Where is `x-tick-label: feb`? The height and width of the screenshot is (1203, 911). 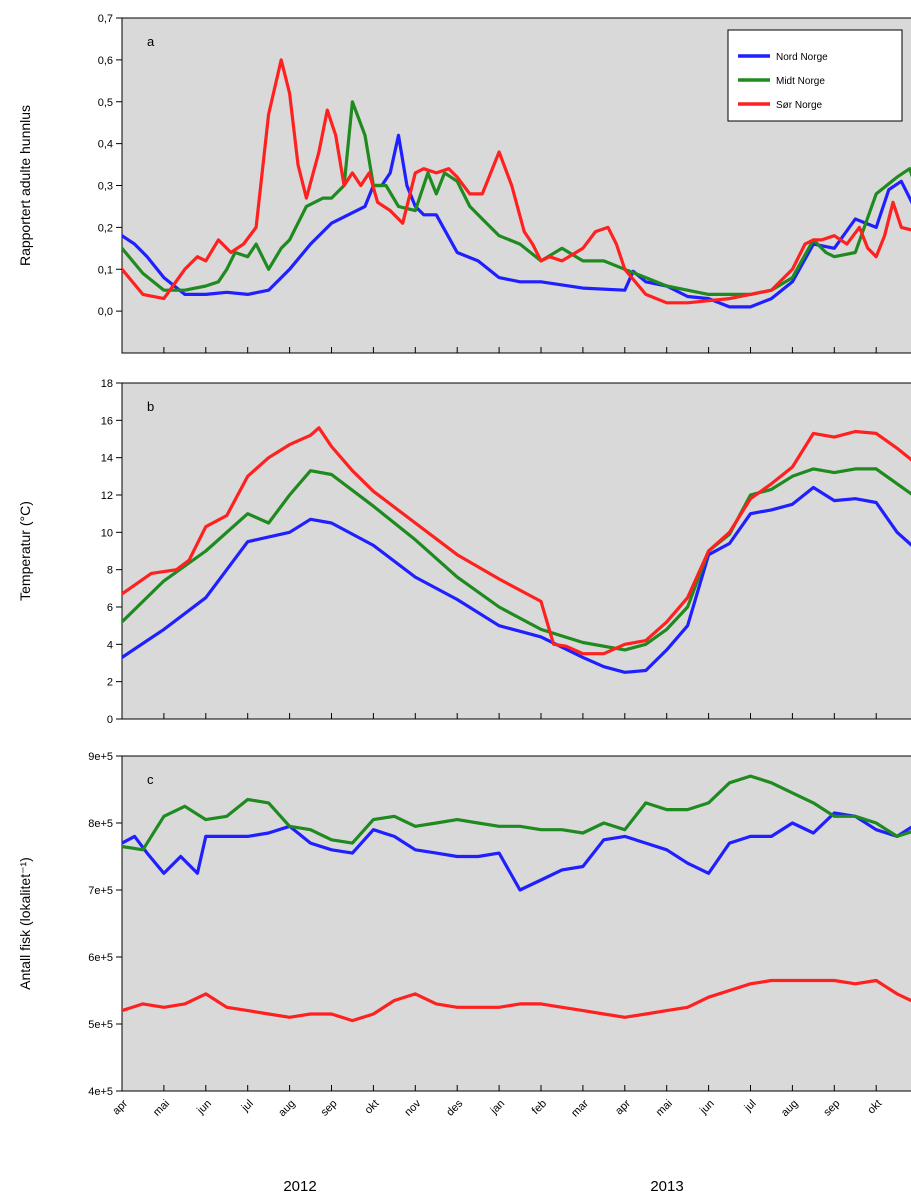
x-tick-label: feb is located at coordinates (539, 1107).